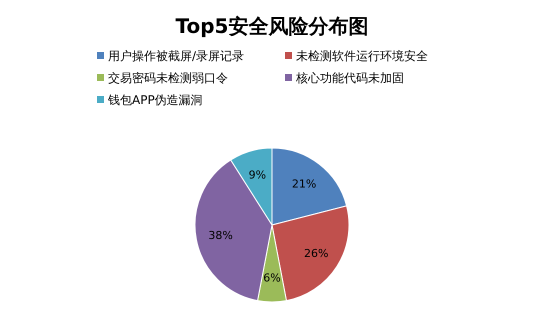 The image size is (545, 320). Describe the element at coordinates (316, 253) in the screenshot. I see `data-label: 26%` at that location.